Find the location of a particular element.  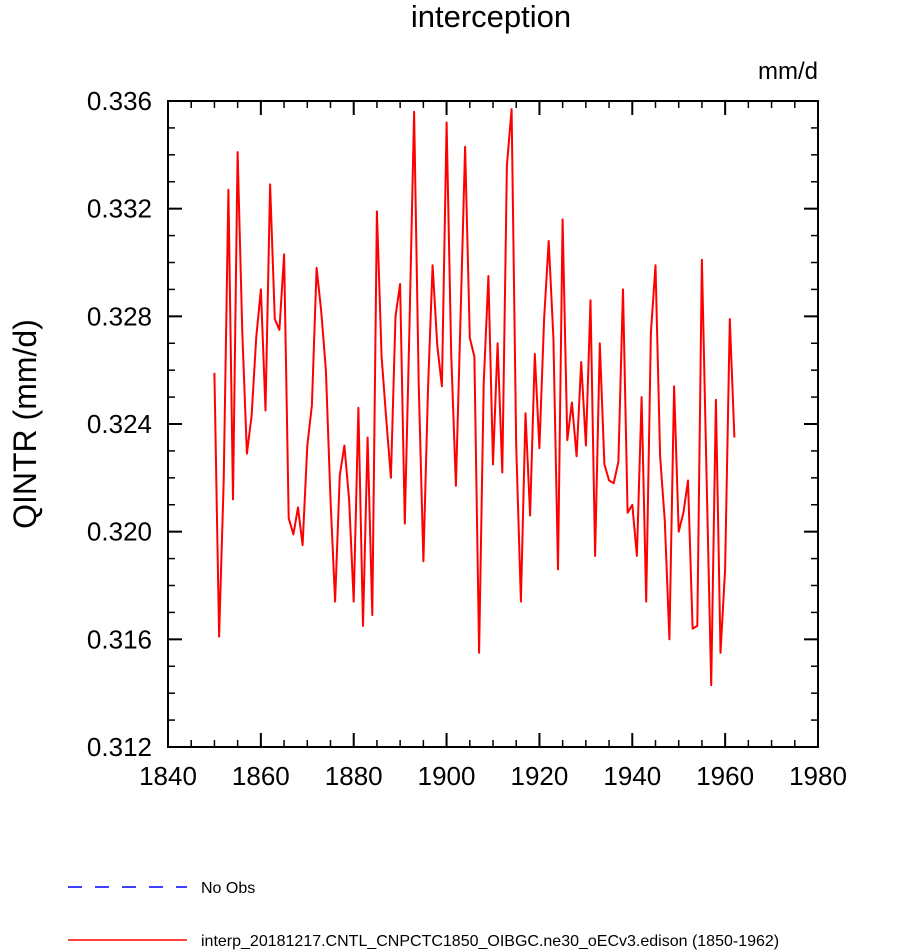

units-label: mm/d is located at coordinates (788, 71).